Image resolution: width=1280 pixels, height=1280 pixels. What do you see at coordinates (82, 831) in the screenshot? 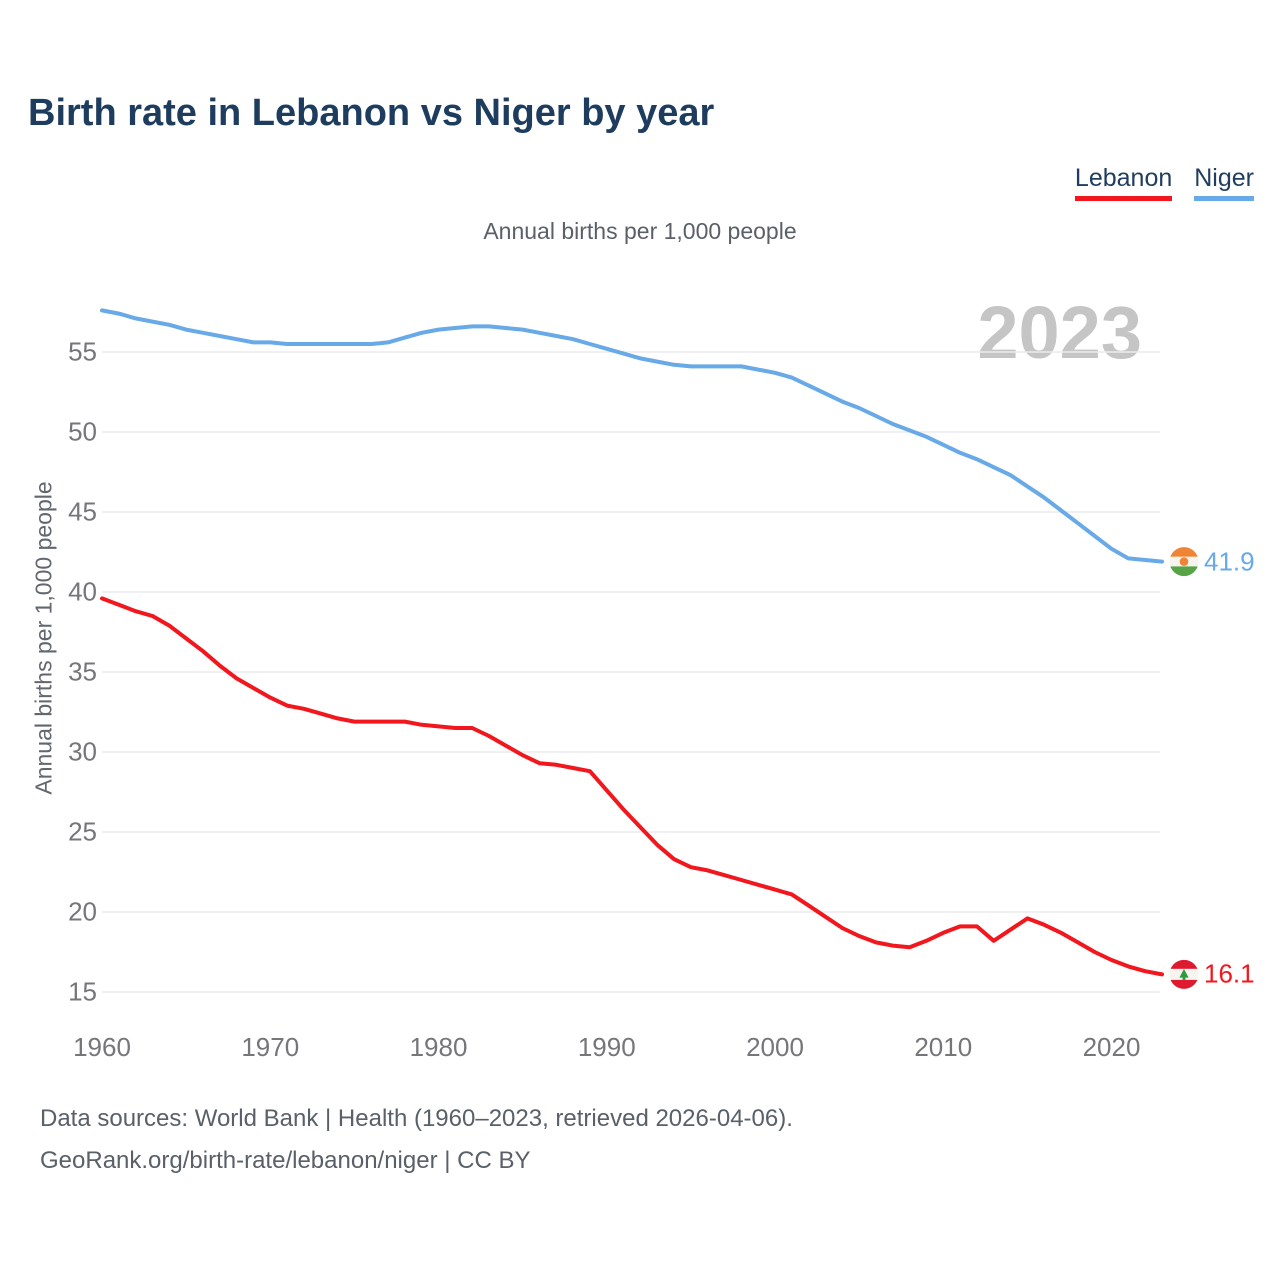
I see `y-tick-label: 25` at bounding box center [82, 831].